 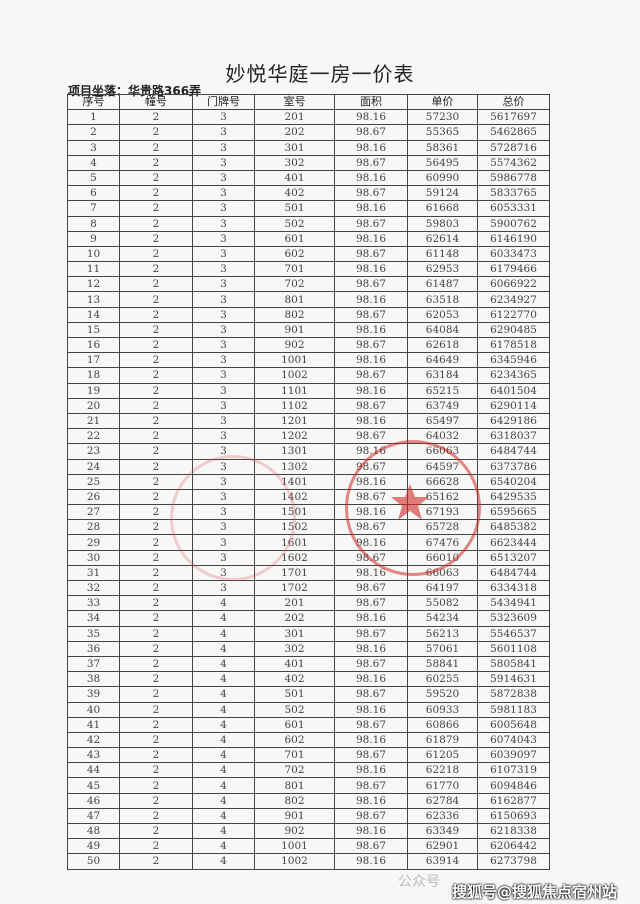 What do you see at coordinates (93, 269) in the screenshot?
I see `cell-index: 11` at bounding box center [93, 269].